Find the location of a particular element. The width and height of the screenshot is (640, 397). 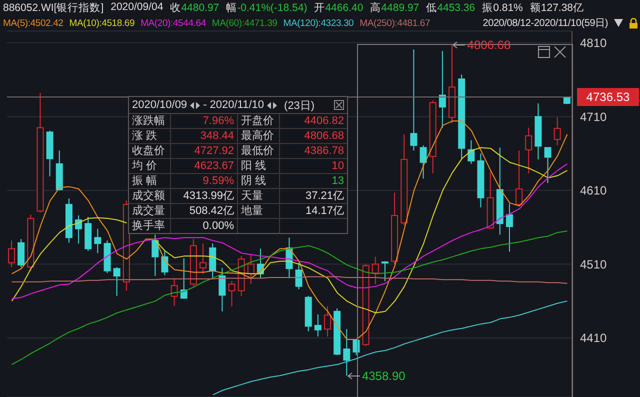

annotation: 14.17亿 is located at coordinates (324, 211).